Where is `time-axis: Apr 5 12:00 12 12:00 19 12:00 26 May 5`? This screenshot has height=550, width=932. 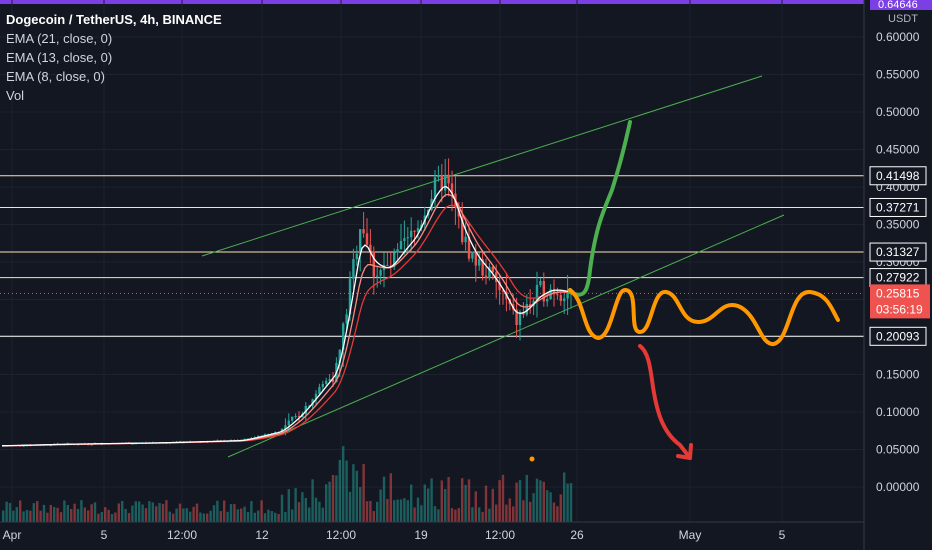 time-axis: Apr 5 12:00 12 12:00 19 12:00 26 May 5 is located at coordinates (394, 535).